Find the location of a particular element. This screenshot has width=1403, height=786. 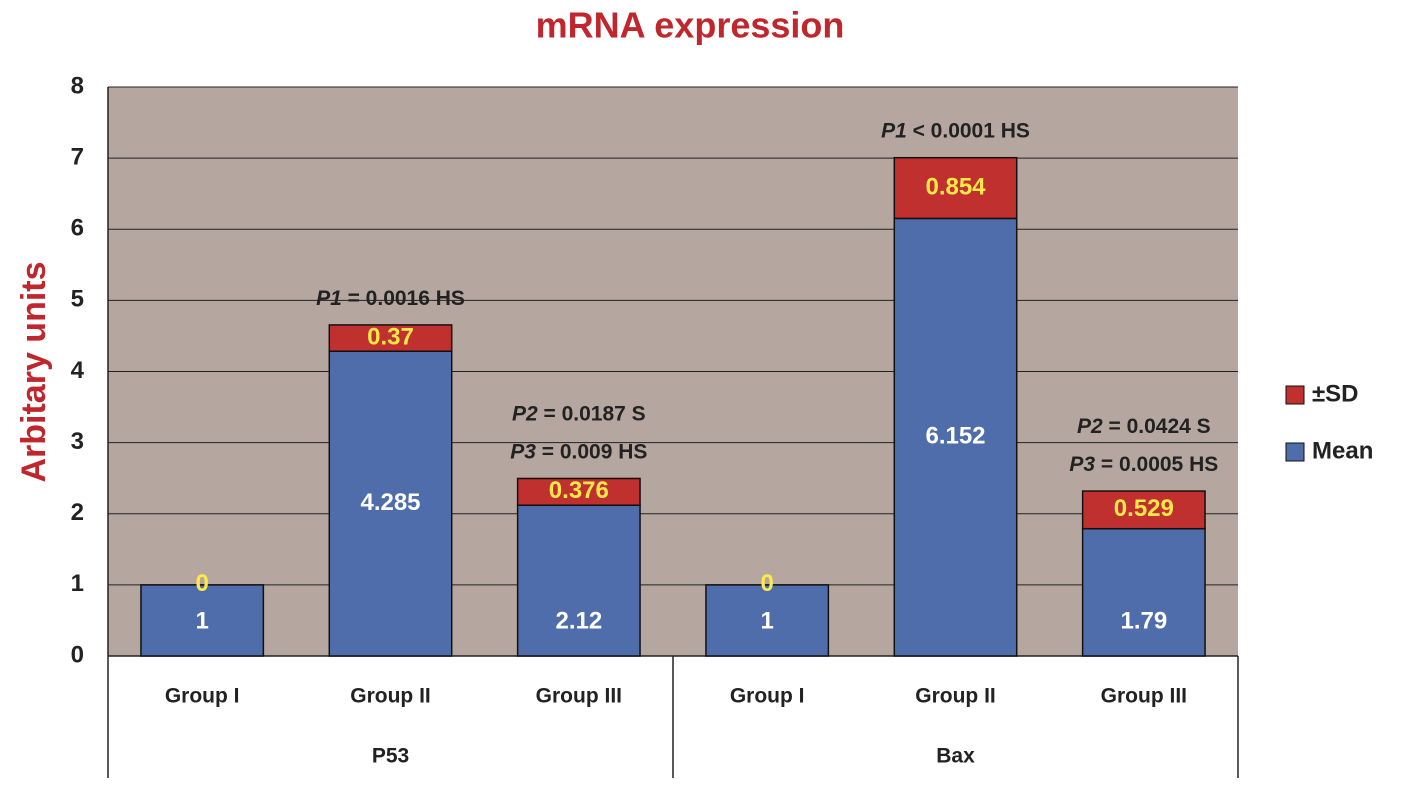

chart-title: mRNA expression is located at coordinates (690, 25).